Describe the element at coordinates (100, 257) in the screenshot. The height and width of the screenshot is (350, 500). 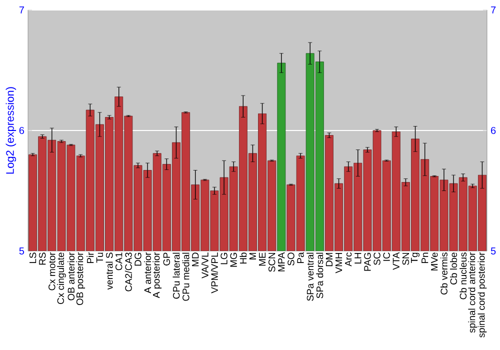
I see `x-tick-label: Tu` at that location.